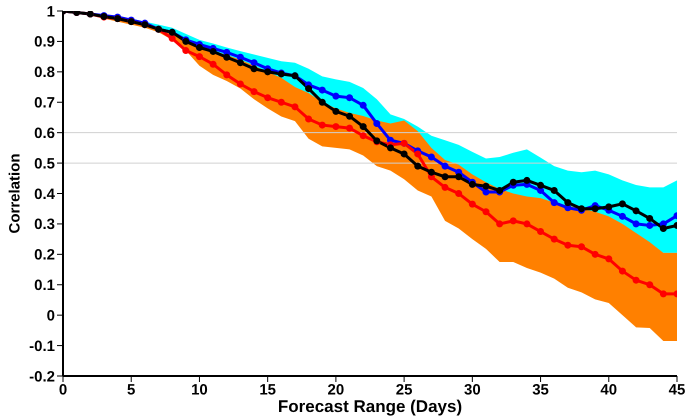  Describe the element at coordinates (50, 11) in the screenshot. I see `y-tick-label: 1` at that location.